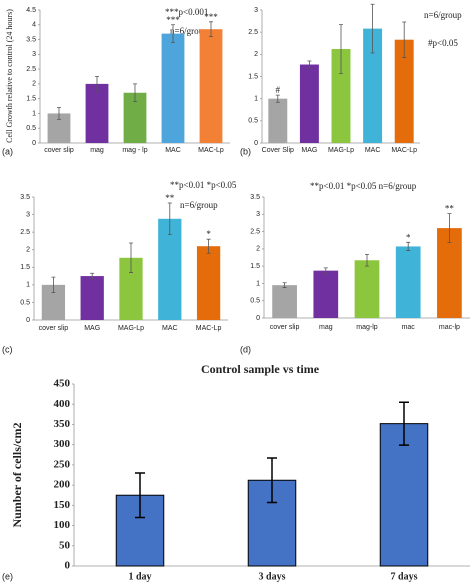 The height and width of the screenshot is (584, 474). What do you see at coordinates (31, 10) in the screenshot?
I see `y-tick-label: 4.5` at bounding box center [31, 10].